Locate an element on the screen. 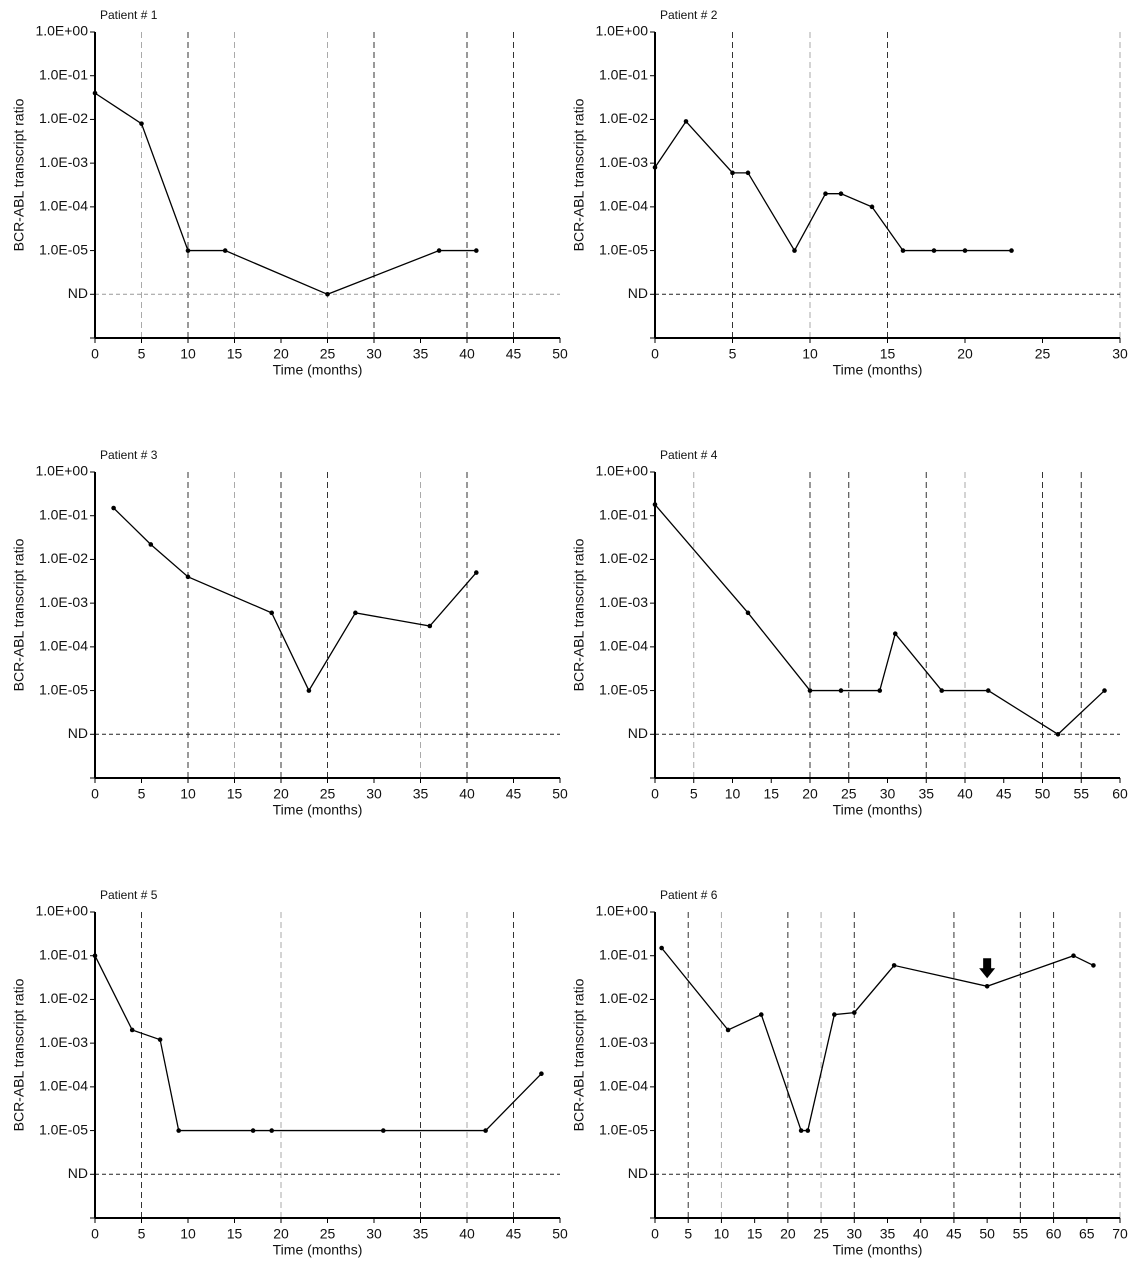  panel-title: Patient # 6 is located at coordinates (689, 895).